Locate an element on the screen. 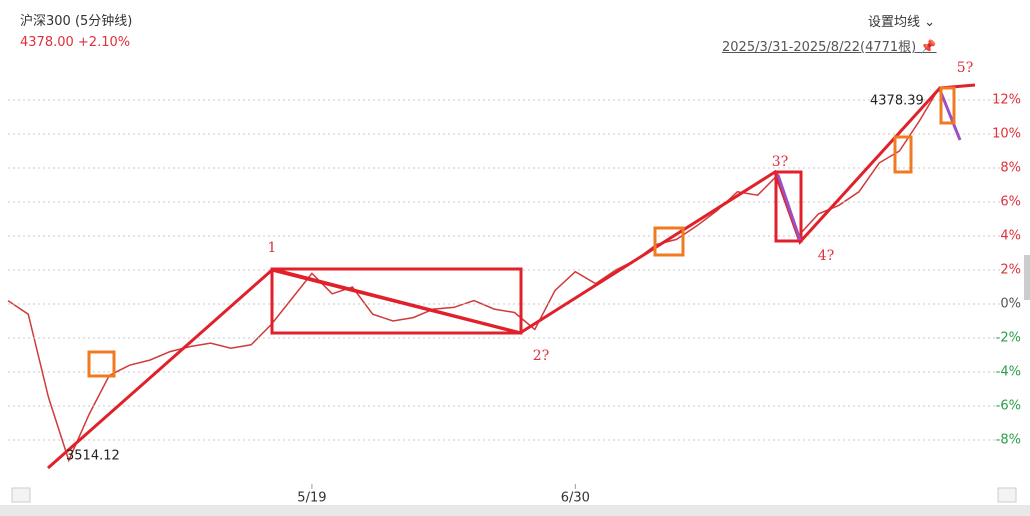  scroll-right is located at coordinates (1007, 495).